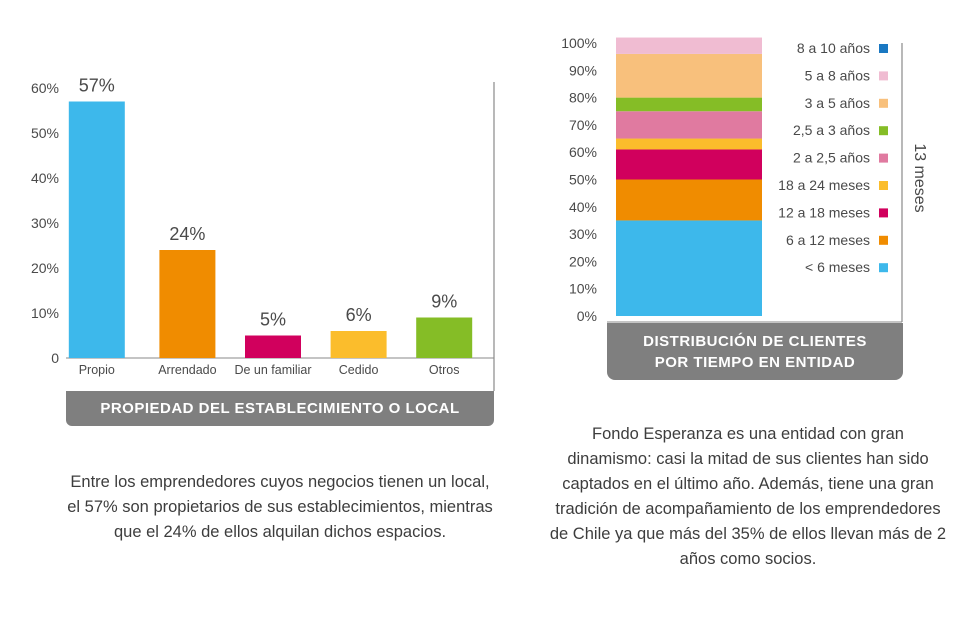 Image resolution: width=960 pixels, height=618 pixels. What do you see at coordinates (583, 70) in the screenshot?
I see `y-tick-label: 90%` at bounding box center [583, 70].